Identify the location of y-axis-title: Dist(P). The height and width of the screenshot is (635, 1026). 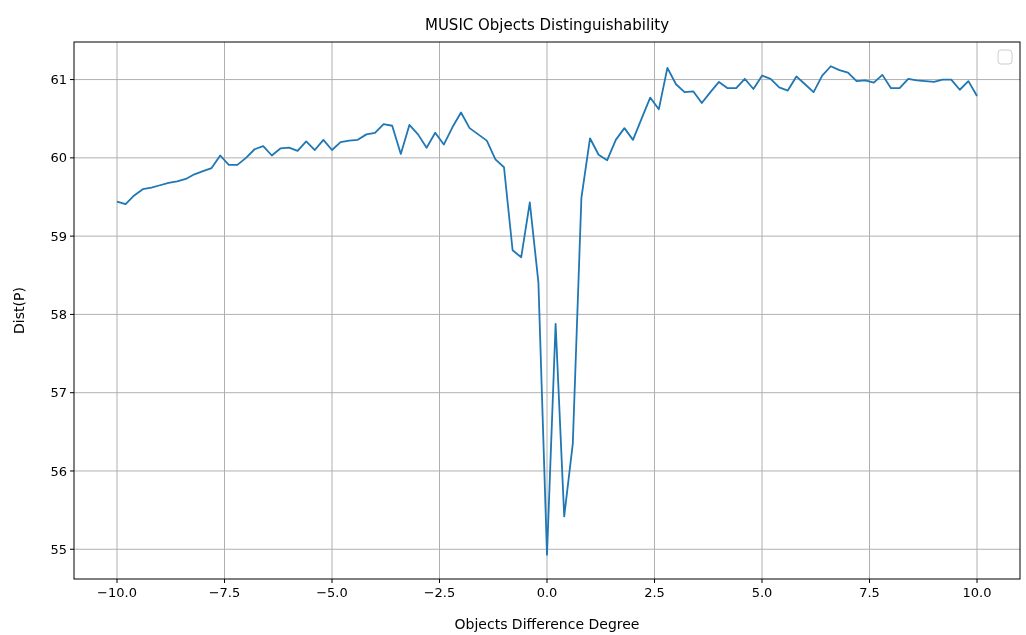
(19, 310).